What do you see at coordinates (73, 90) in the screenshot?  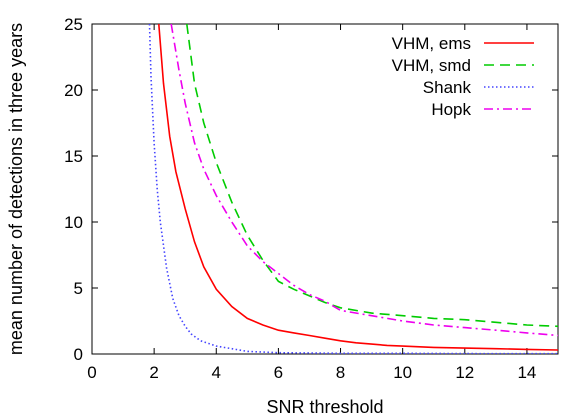 I see `y-tick-label: 20` at bounding box center [73, 90].